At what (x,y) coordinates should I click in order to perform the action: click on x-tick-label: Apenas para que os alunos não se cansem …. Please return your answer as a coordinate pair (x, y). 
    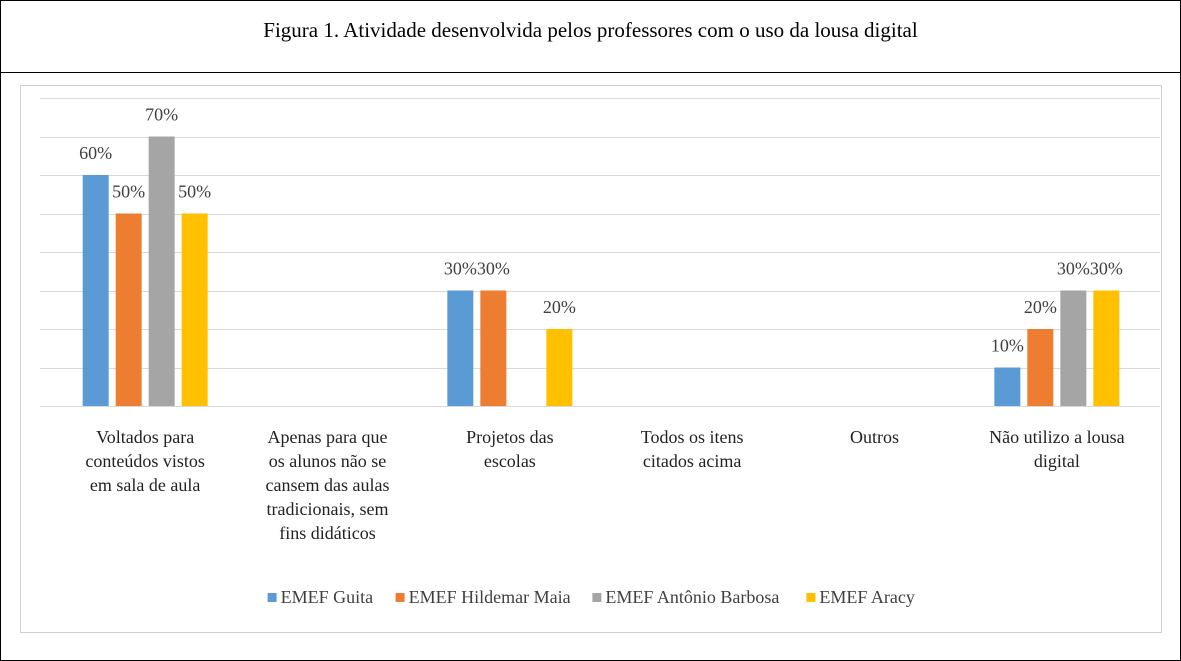
    Looking at the image, I should click on (327, 485).